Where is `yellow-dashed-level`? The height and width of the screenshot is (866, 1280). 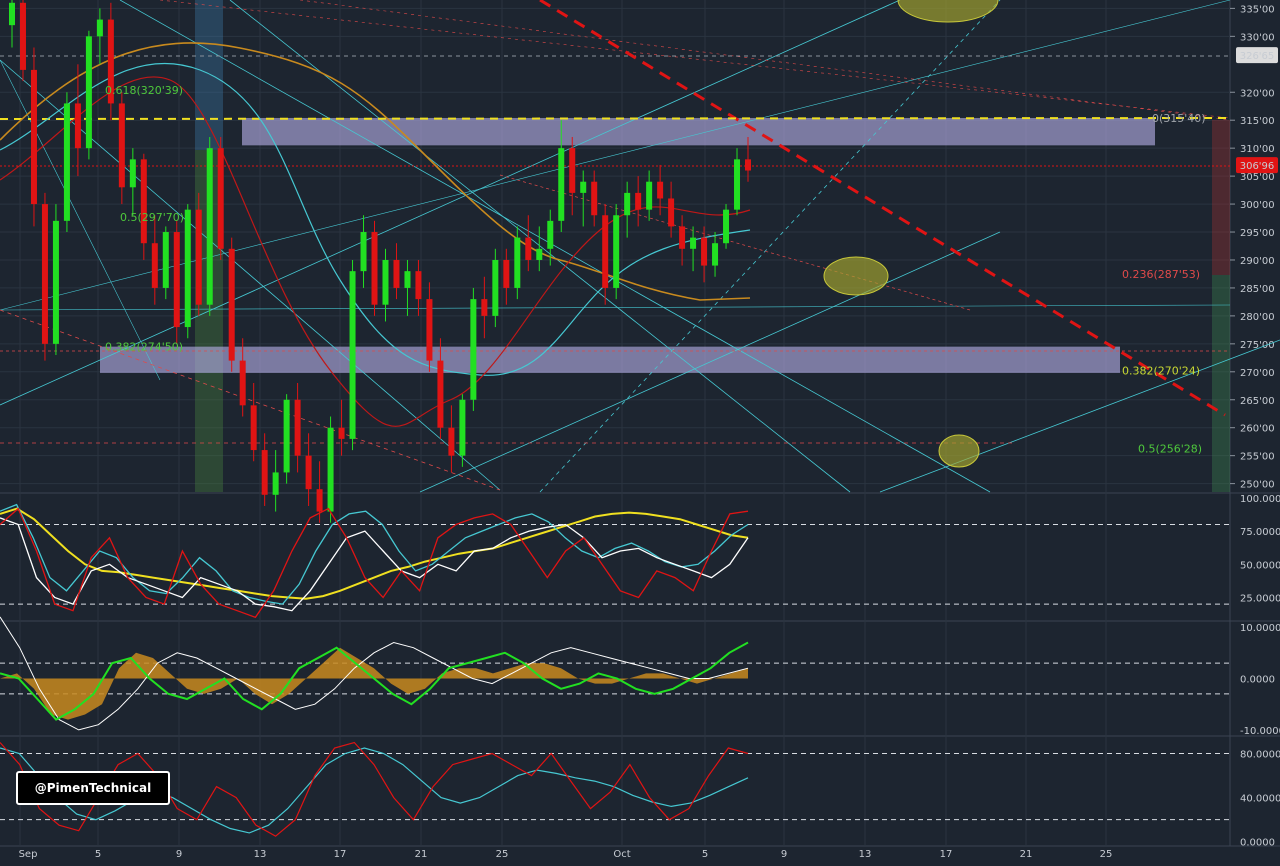
yellow-dashed-level is located at coordinates (615, 118).